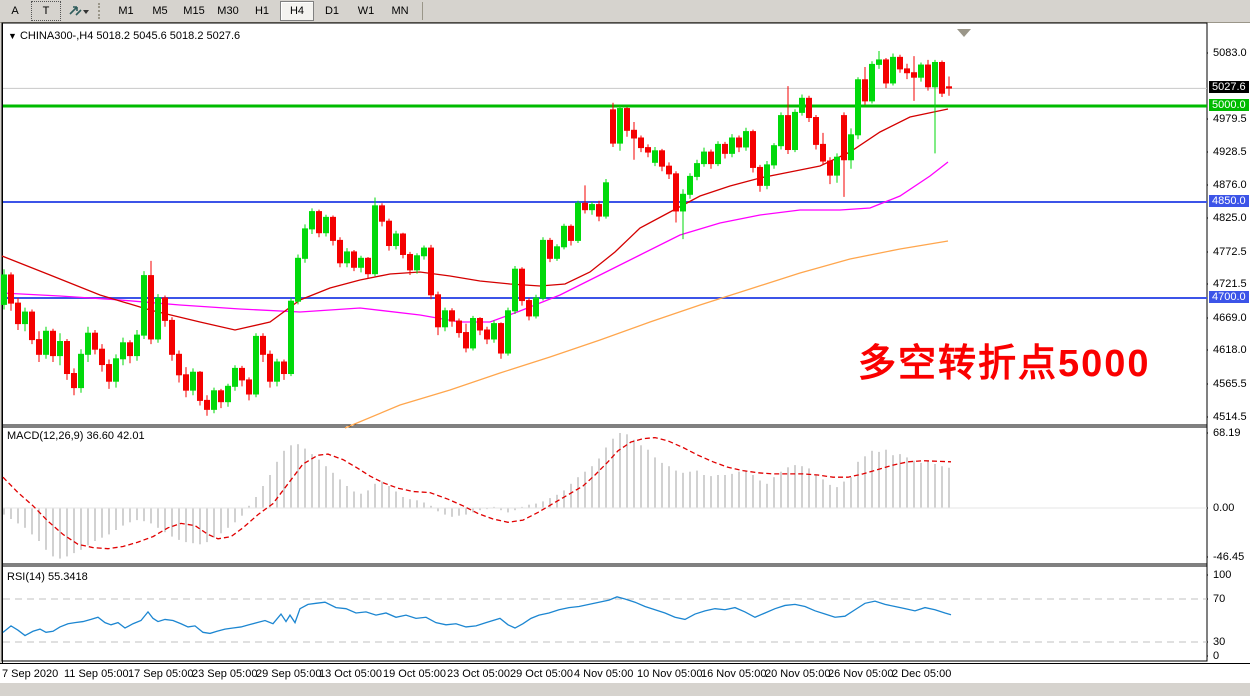 The height and width of the screenshot is (696, 1250). I want to click on time-axis-label: 19 Oct 05:00, so click(414, 674).